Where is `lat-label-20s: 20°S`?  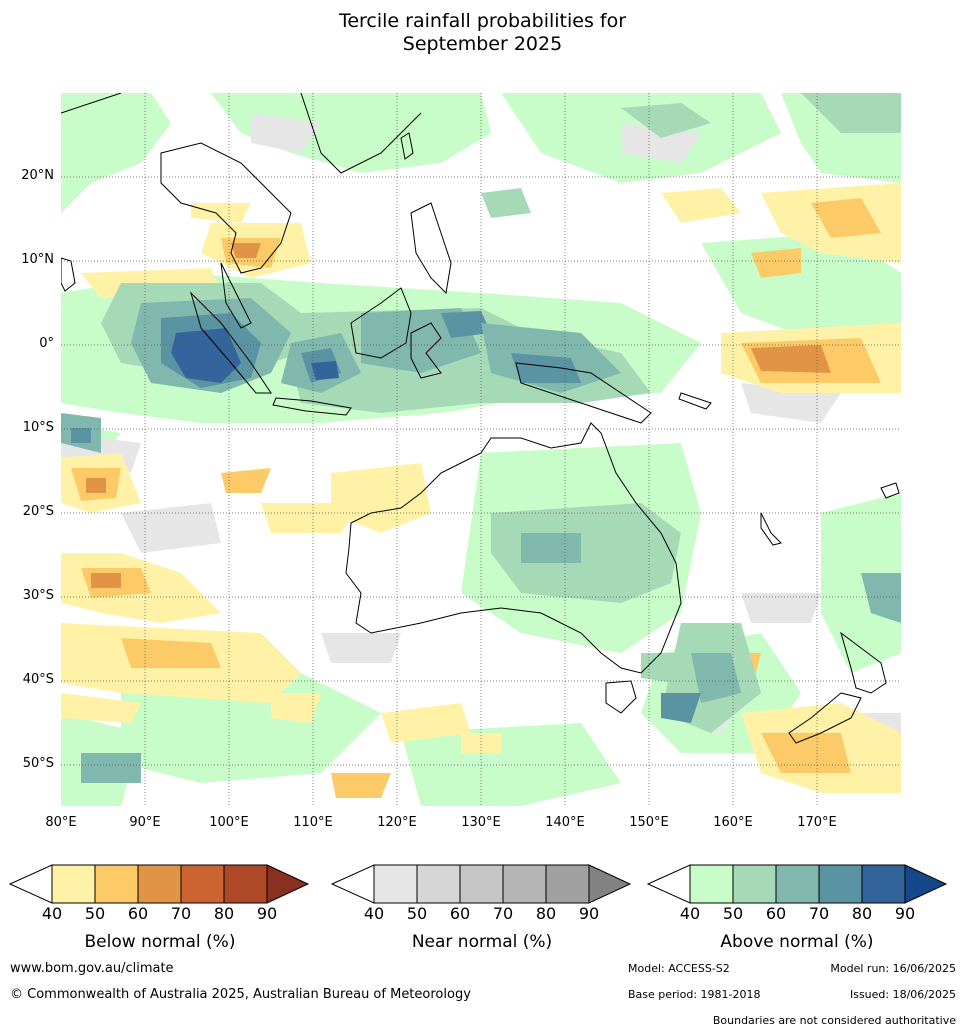 lat-label-20s: 20°S is located at coordinates (38, 511).